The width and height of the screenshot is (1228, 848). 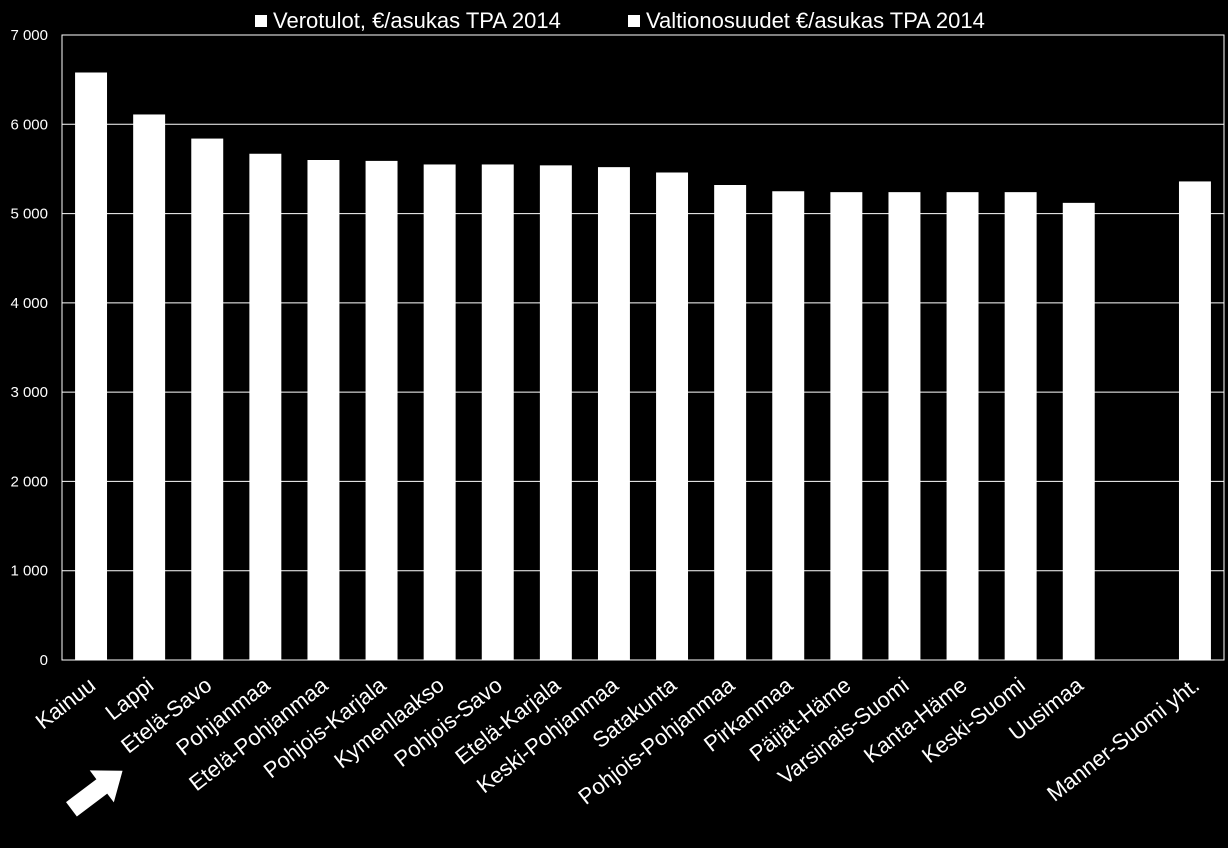 I want to click on y-tick-label: 4 000, so click(x=29, y=303).